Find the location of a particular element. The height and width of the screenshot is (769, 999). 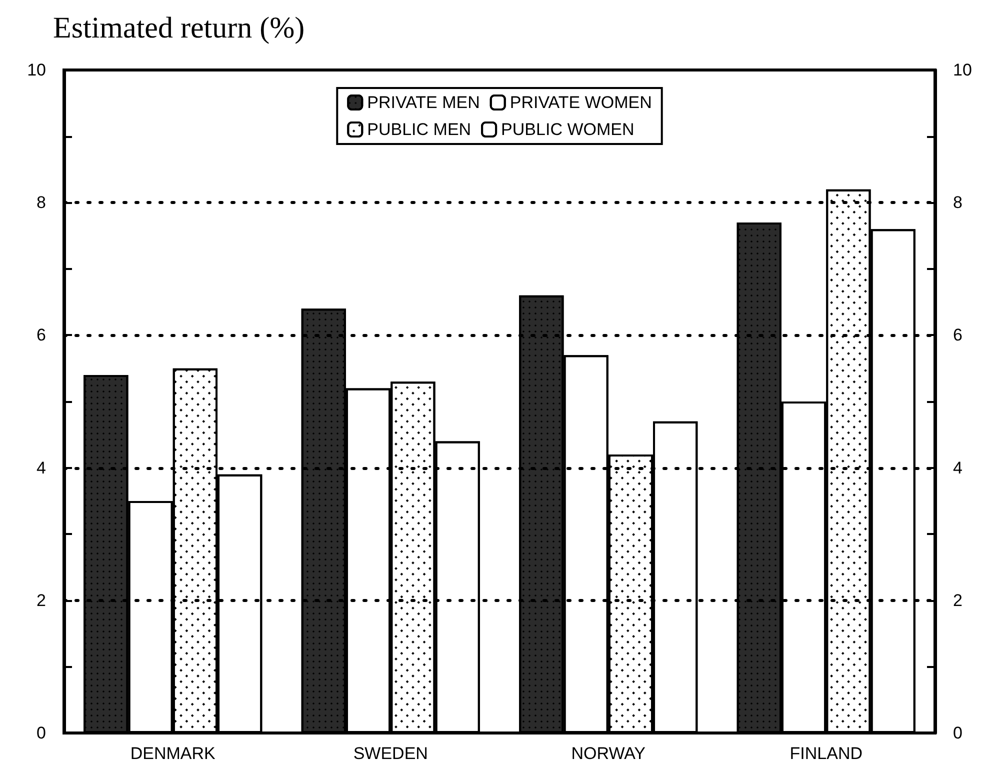

x-tick-label: FINLAND is located at coordinates (826, 753).